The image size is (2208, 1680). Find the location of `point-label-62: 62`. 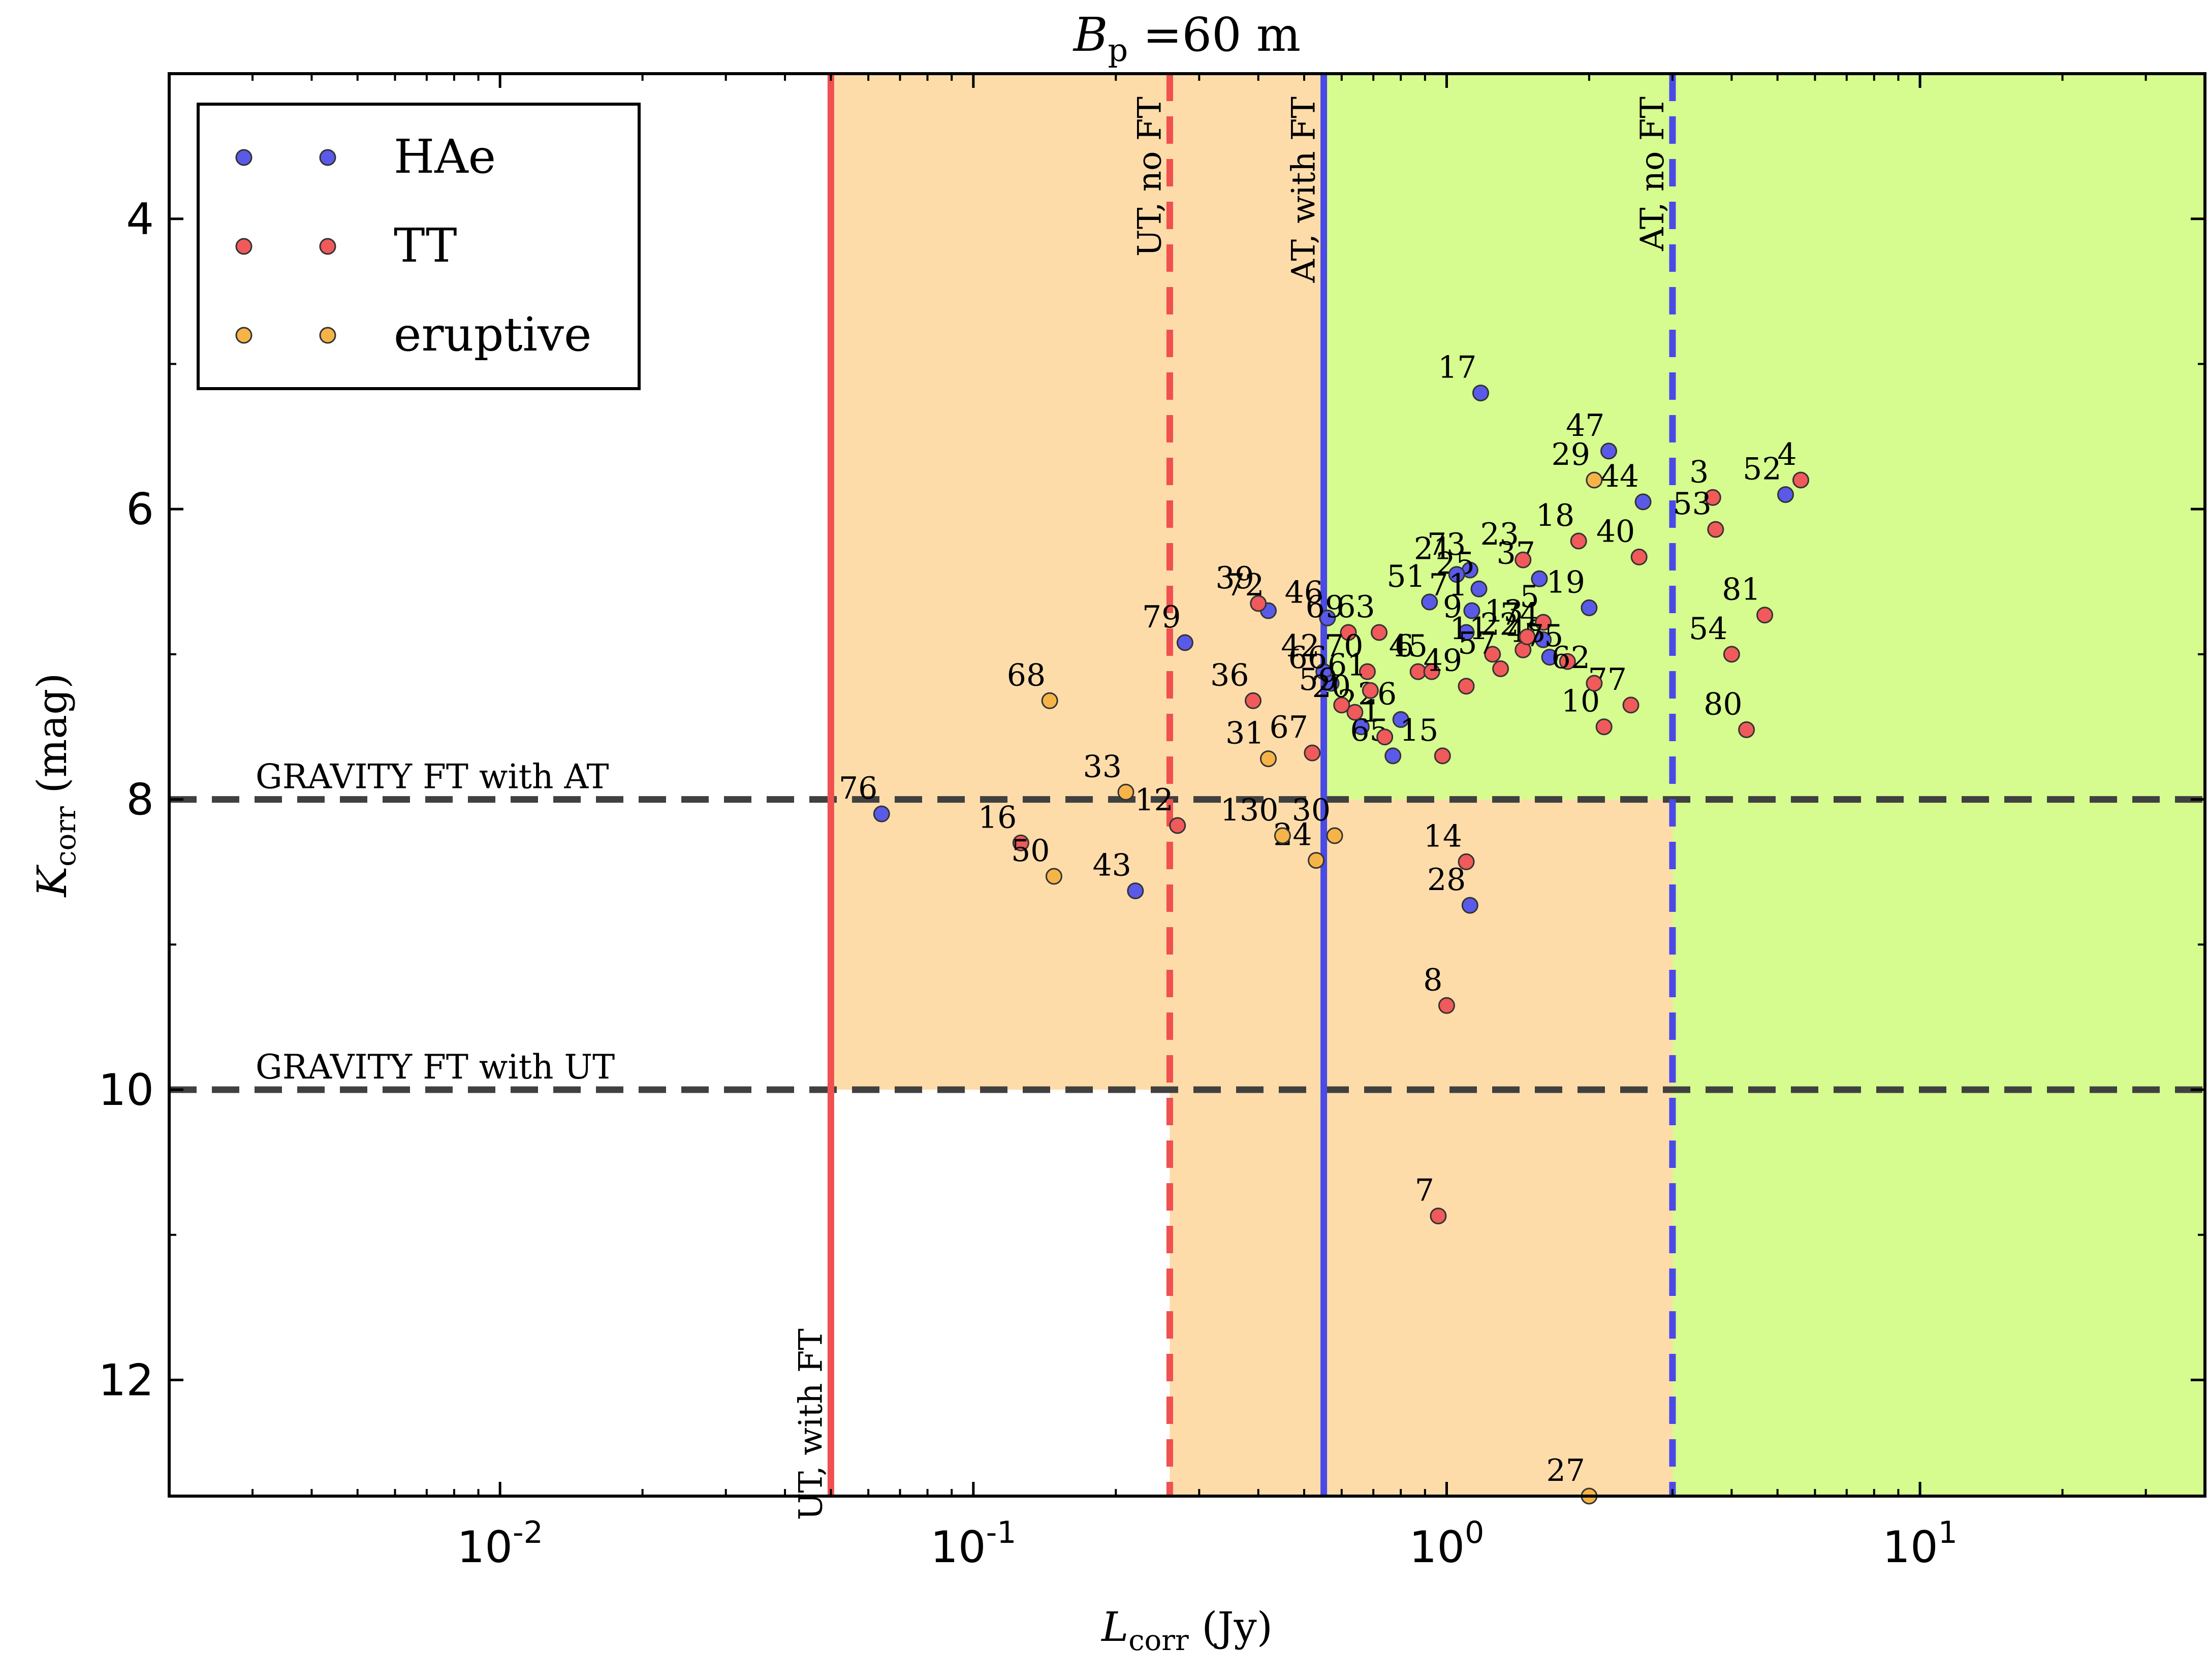

point-label-62: 62 is located at coordinates (1571, 658).